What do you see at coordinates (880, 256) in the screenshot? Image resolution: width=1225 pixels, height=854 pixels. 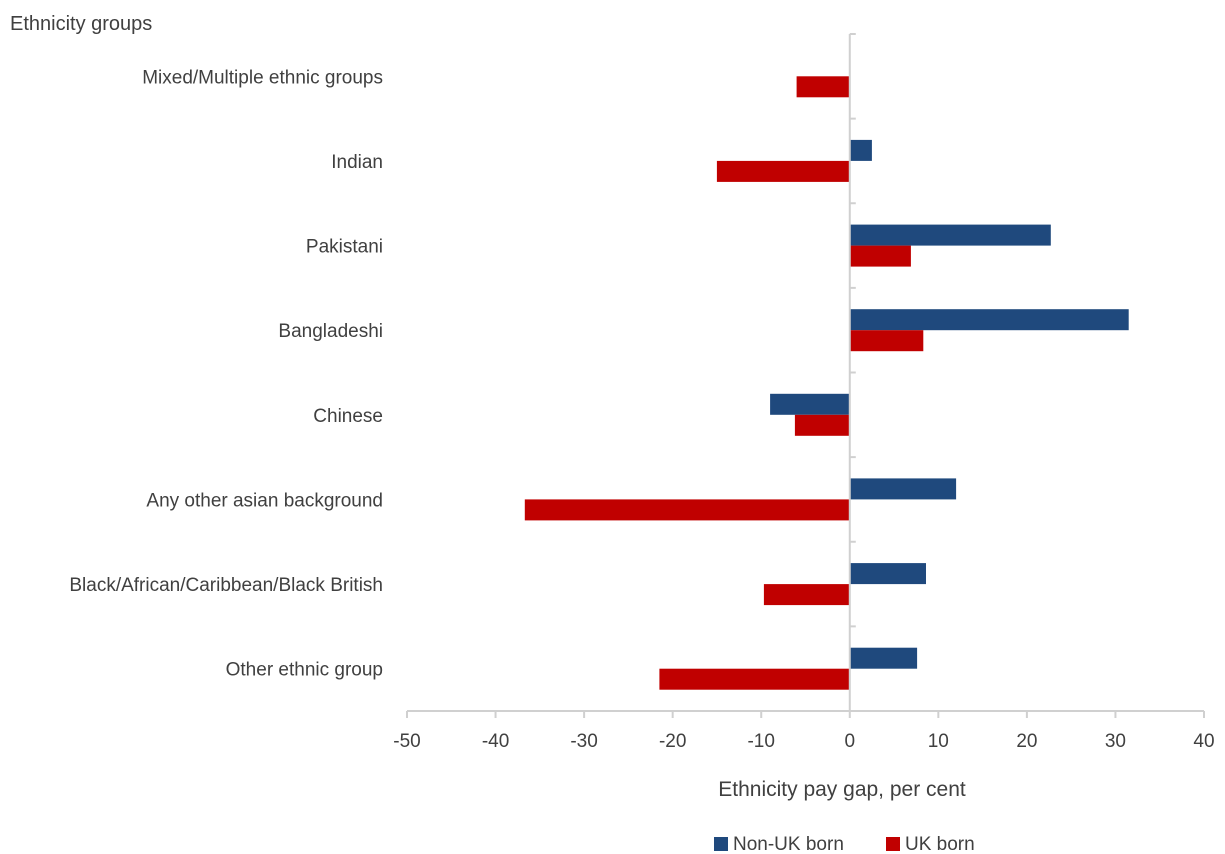 I see `bar-uk-born-pakistani` at bounding box center [880, 256].